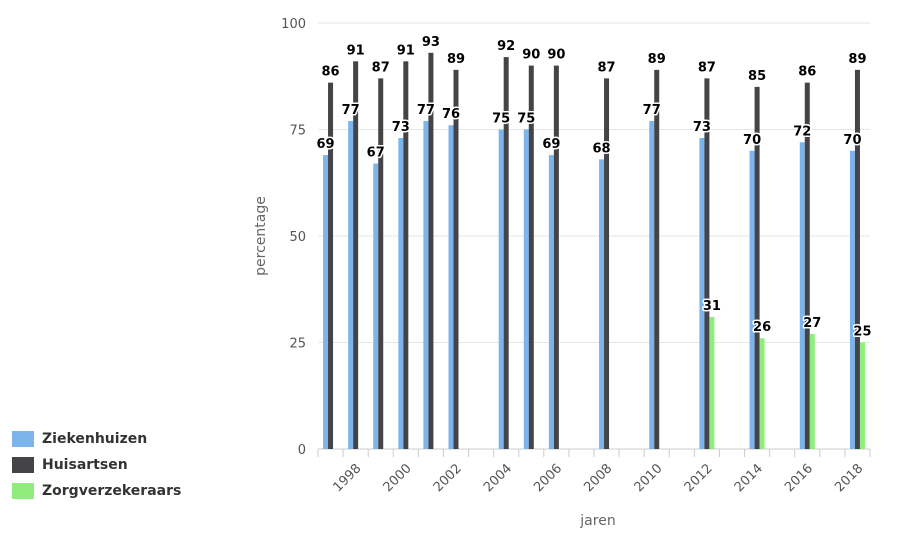  What do you see at coordinates (551, 302) in the screenshot?
I see `bar-ziekenhuizen-2006` at bounding box center [551, 302].